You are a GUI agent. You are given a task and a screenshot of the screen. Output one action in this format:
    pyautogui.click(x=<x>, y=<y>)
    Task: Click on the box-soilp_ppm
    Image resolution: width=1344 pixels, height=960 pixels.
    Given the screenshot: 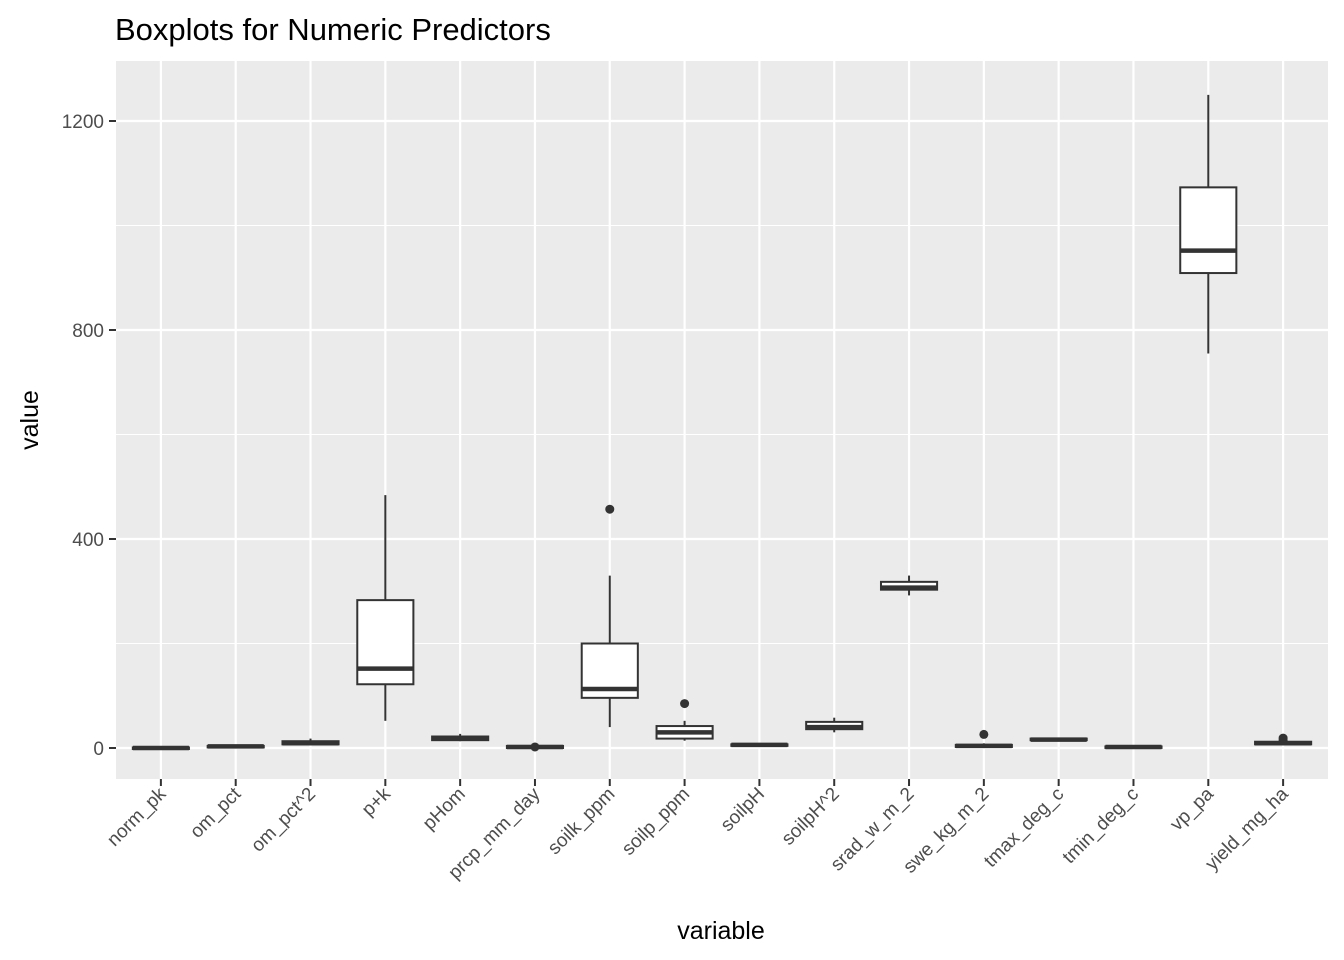 What is the action you would take?
    pyautogui.click(x=684, y=720)
    